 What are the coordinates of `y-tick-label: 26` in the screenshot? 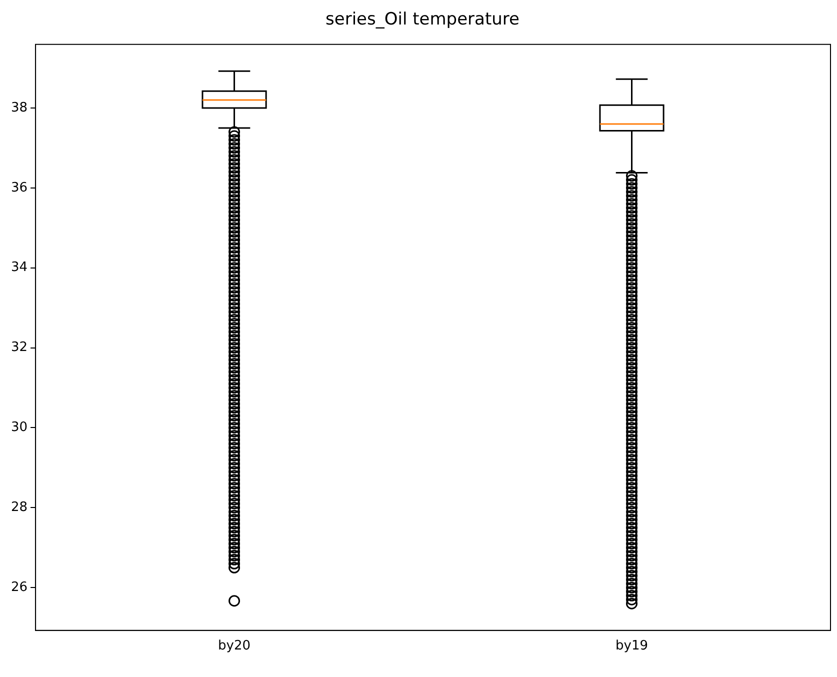 It's located at (19, 588).